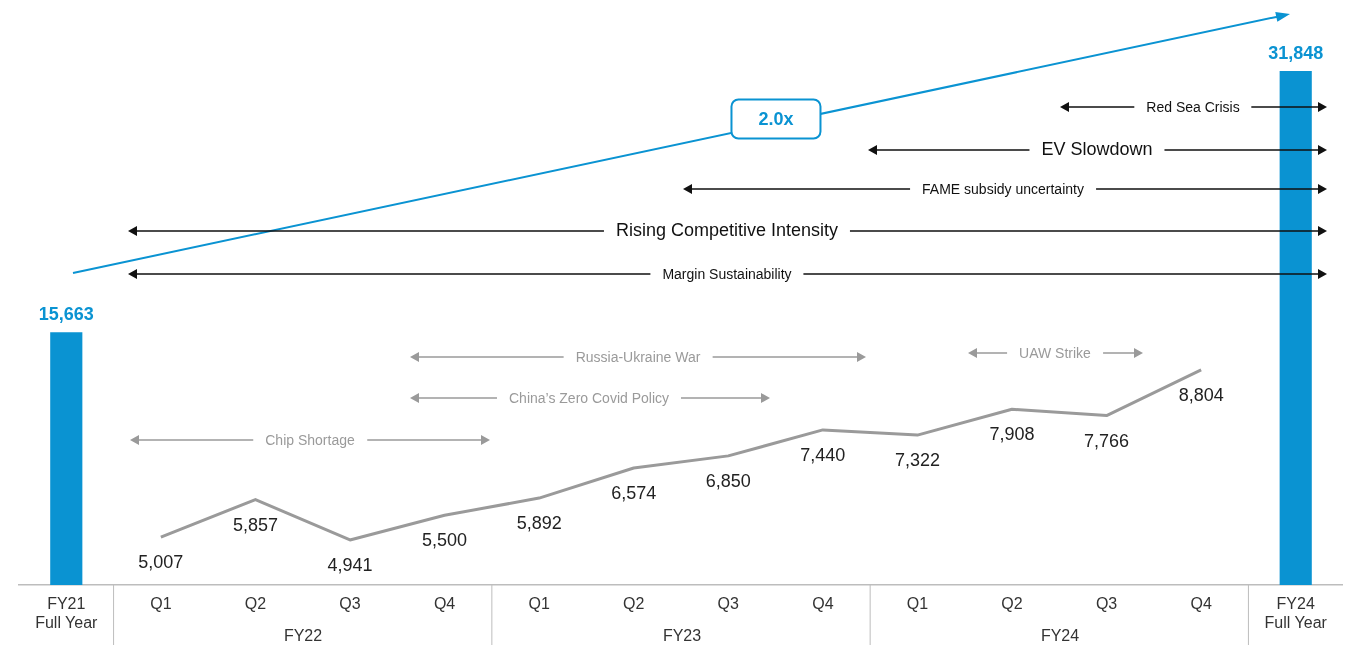  Describe the element at coordinates (310, 440) in the screenshot. I see `annotation: Chip Shortage` at that location.